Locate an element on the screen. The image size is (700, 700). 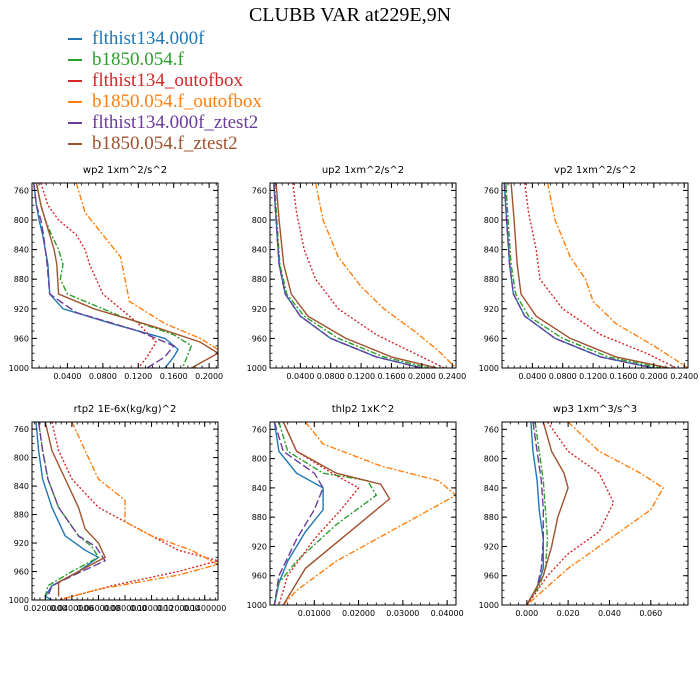
legend-item: flthist134_outofbox is located at coordinates (165, 80).